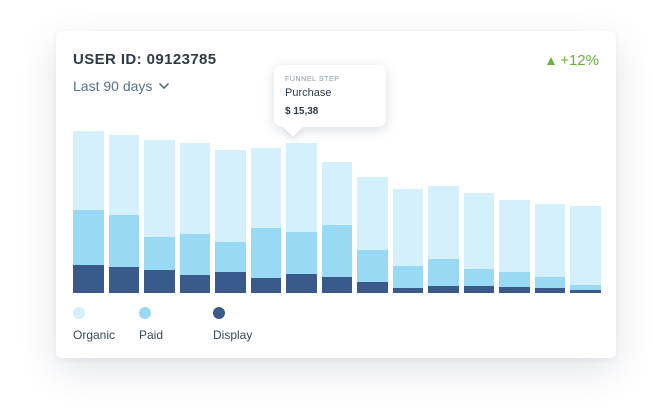 The height and width of the screenshot is (419, 652). What do you see at coordinates (551, 60) in the screenshot?
I see `arrow-up-icon` at bounding box center [551, 60].